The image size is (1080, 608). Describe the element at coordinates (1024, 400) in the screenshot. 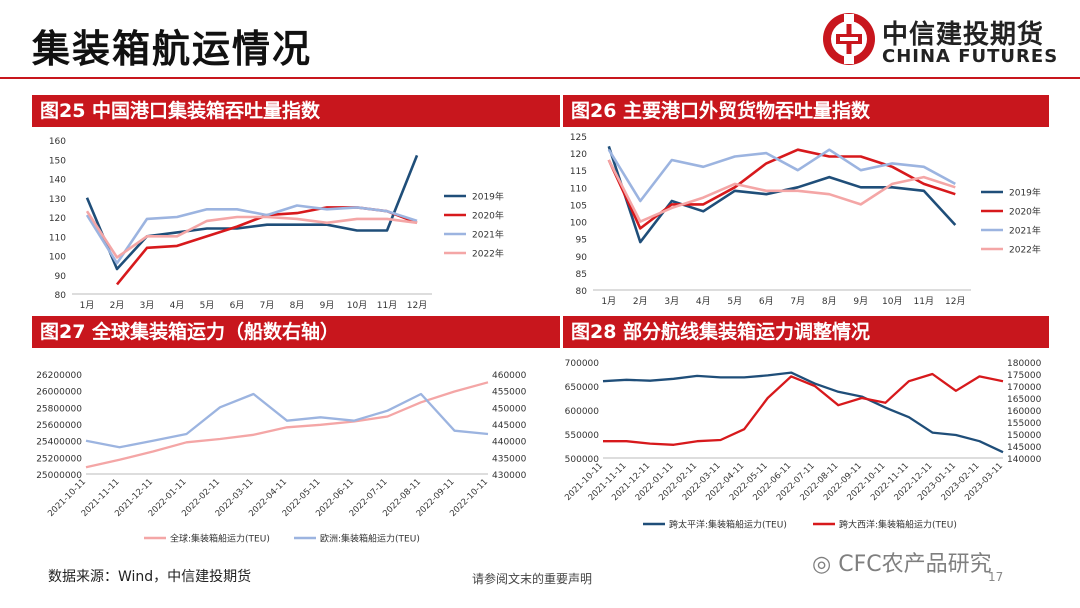

I see `y-right-tick-label-5: 165000` at that location.